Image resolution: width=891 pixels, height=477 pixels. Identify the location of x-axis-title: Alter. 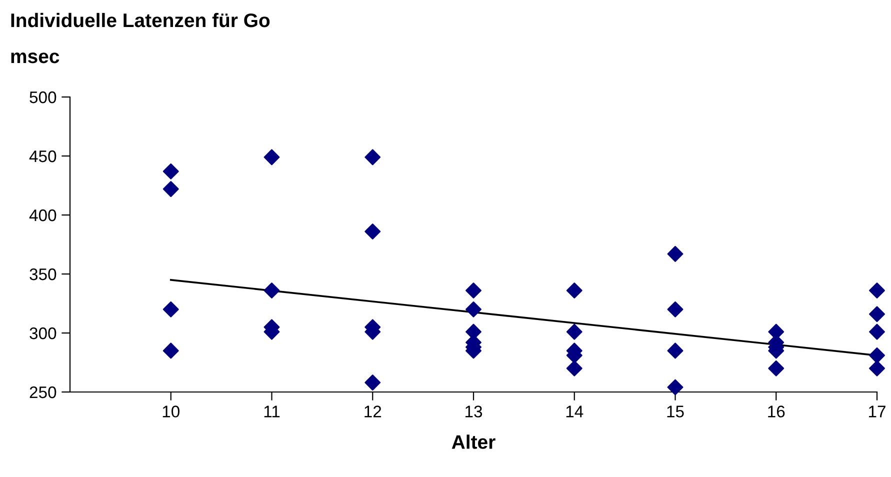
(474, 441).